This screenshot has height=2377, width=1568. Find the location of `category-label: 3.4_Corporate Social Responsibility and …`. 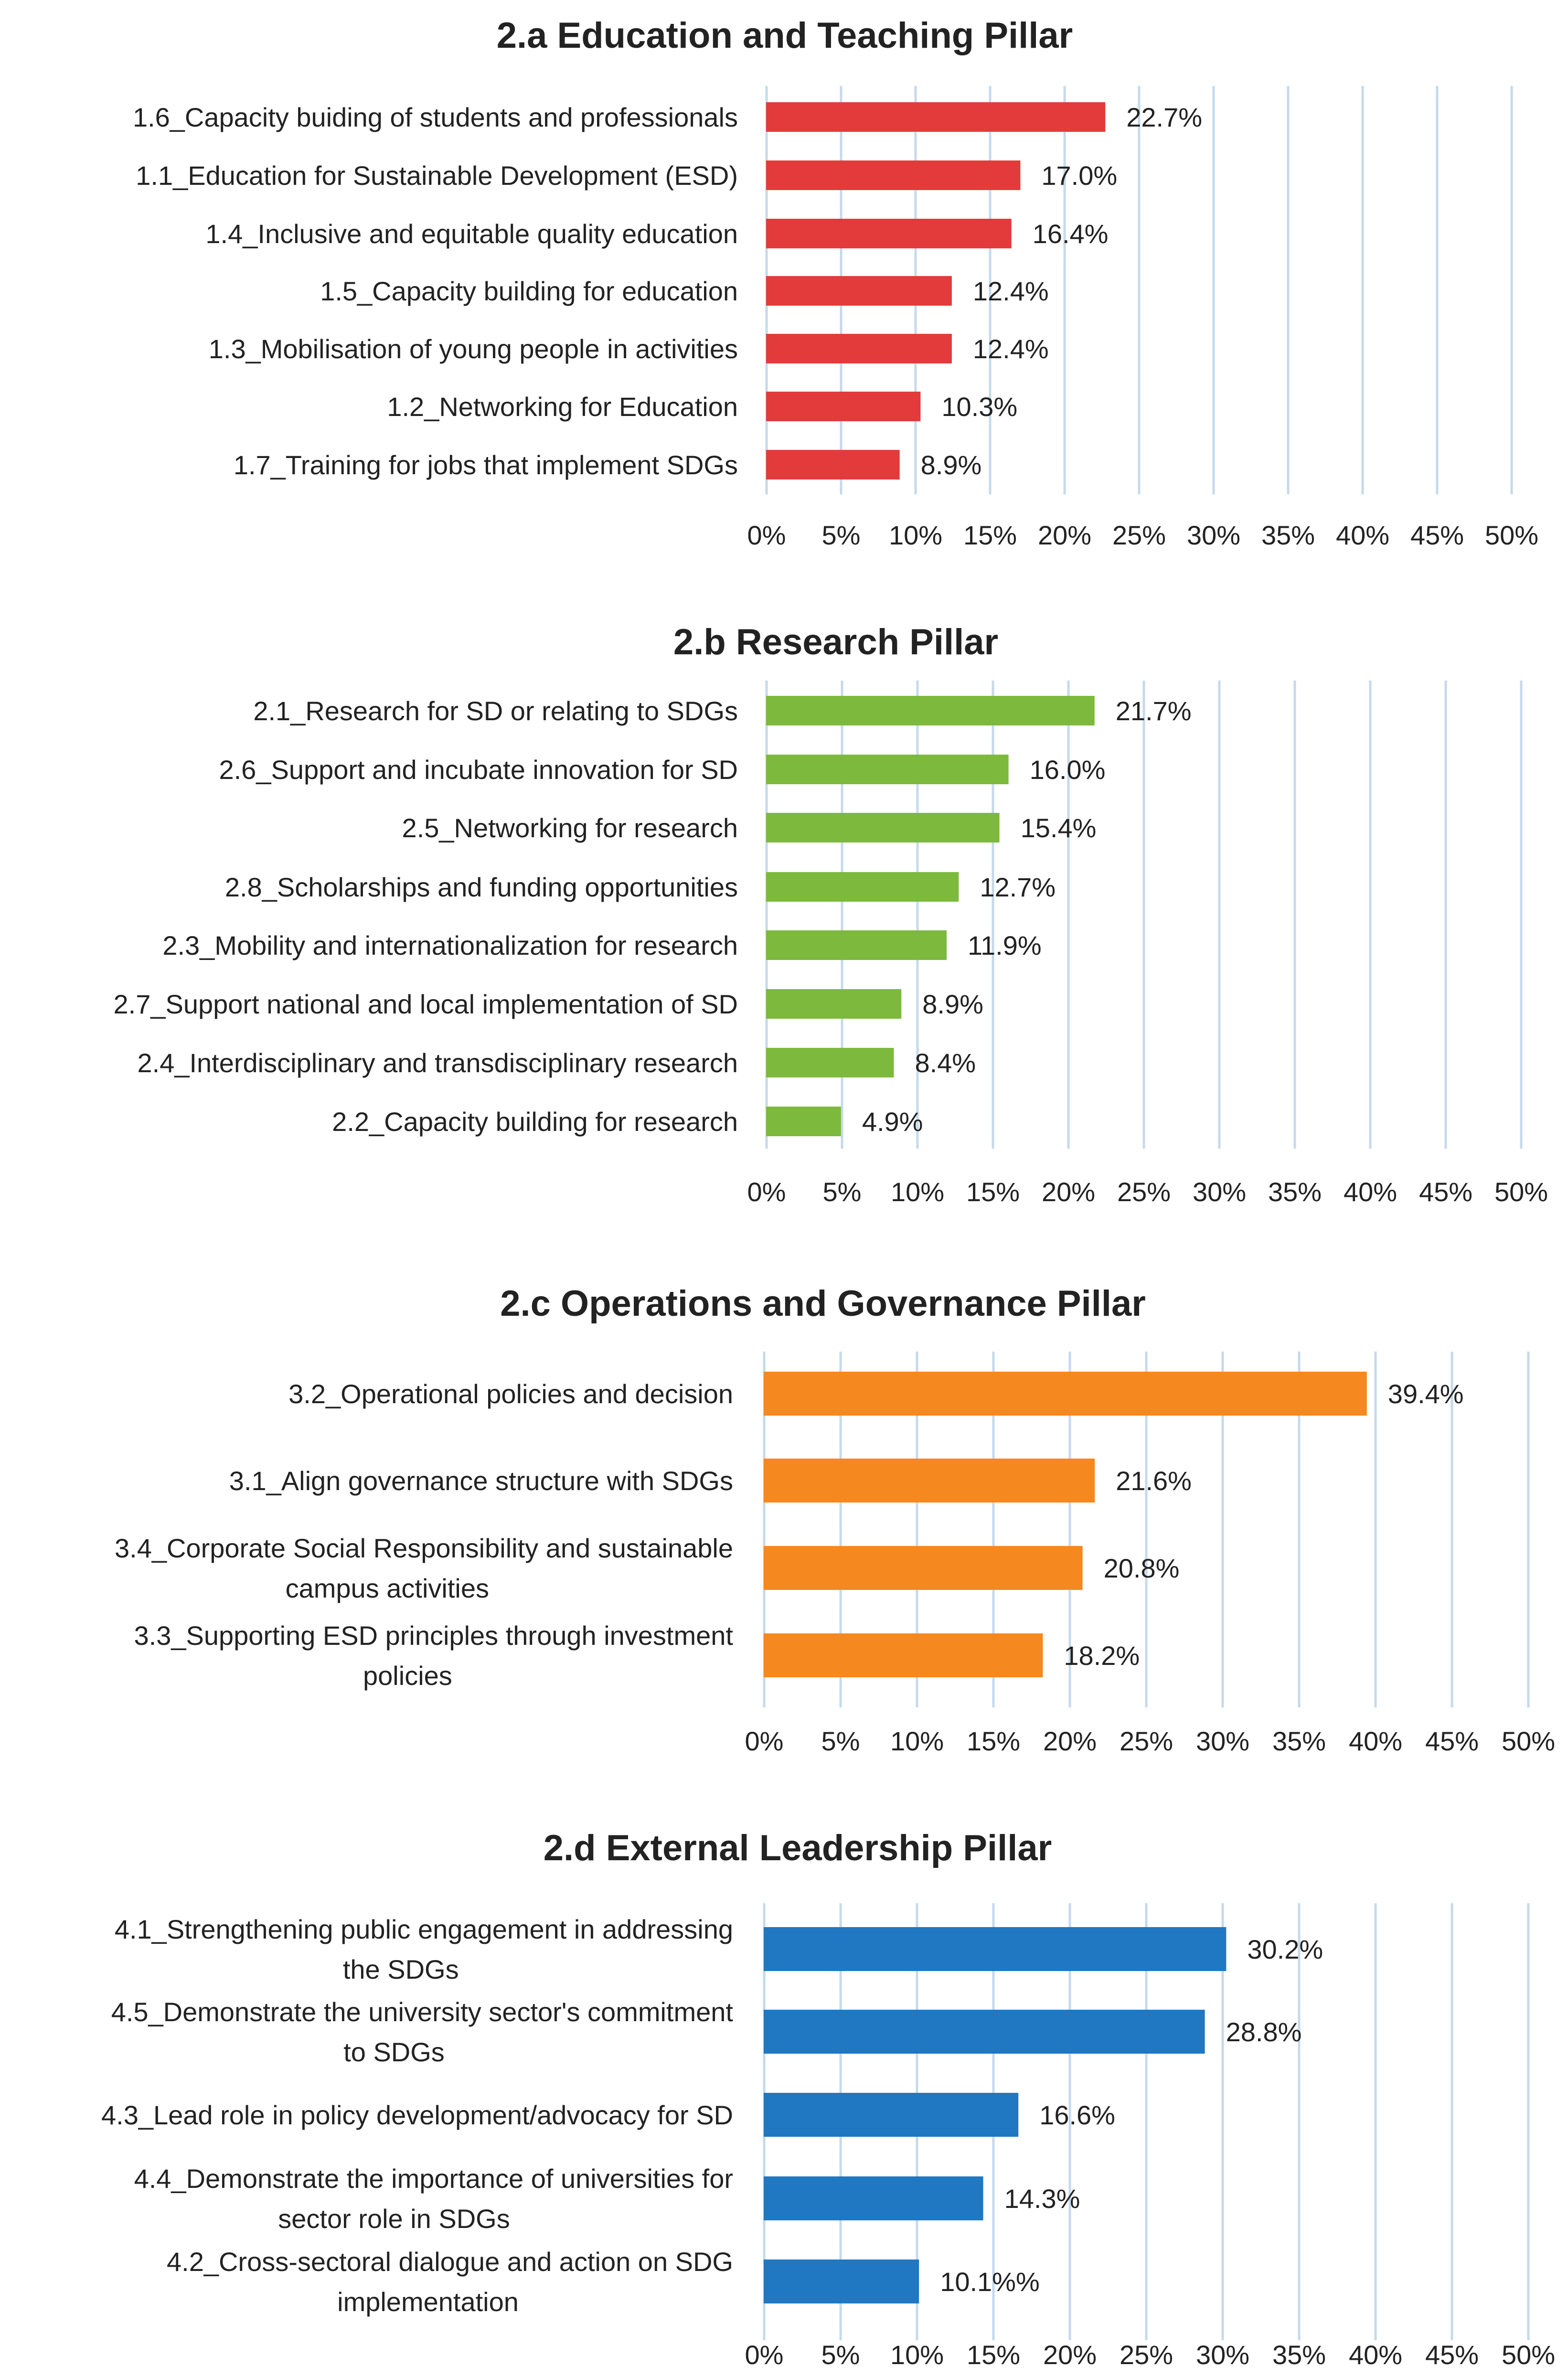

category-label: 3.4_Corporate Social Responsibility and … is located at coordinates (424, 1548).